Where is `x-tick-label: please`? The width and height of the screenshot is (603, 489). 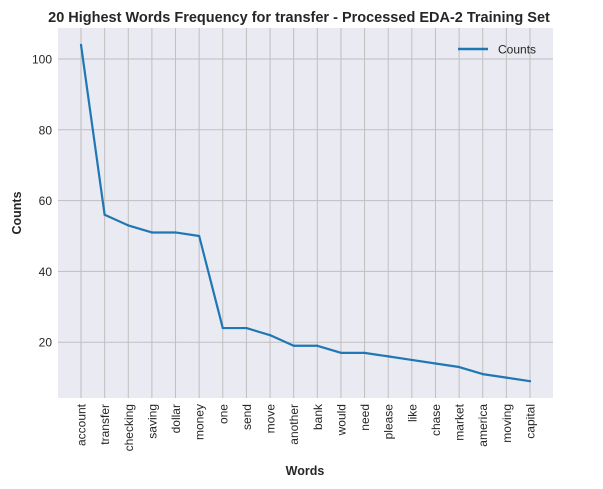
x-tick-label: please is located at coordinates (389, 422).